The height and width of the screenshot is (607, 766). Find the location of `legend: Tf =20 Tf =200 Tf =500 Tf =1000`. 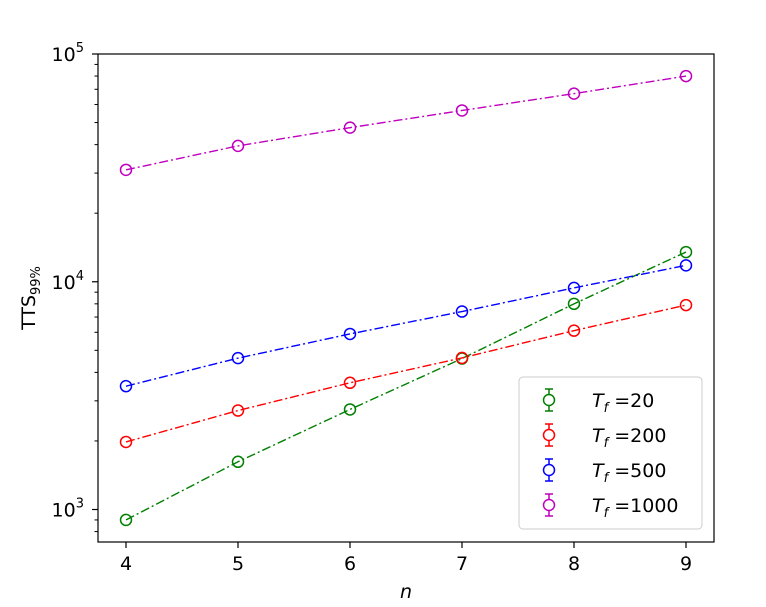

legend: Tf =20 Tf =200 Tf =500 Tf =1000 is located at coordinates (610, 453).